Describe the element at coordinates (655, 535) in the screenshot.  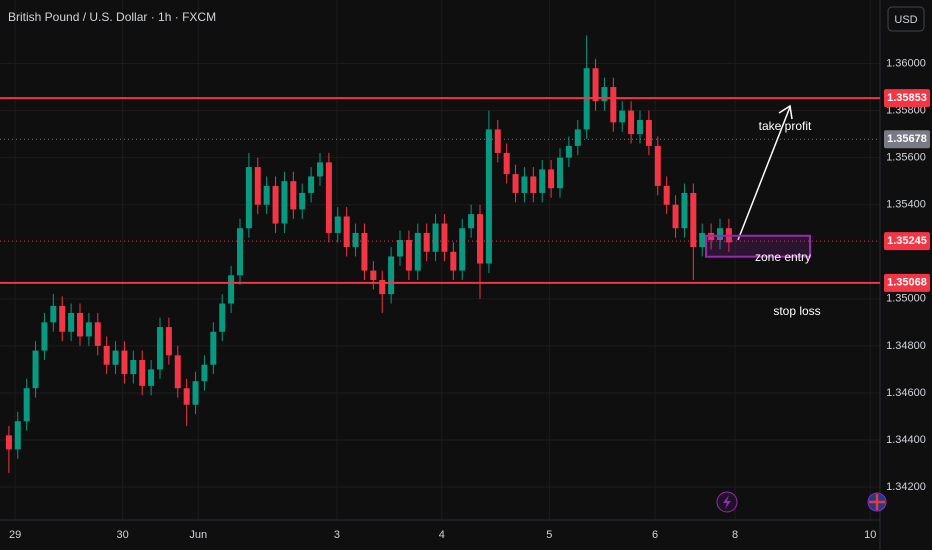
I see `x-tick-label: 6` at that location.